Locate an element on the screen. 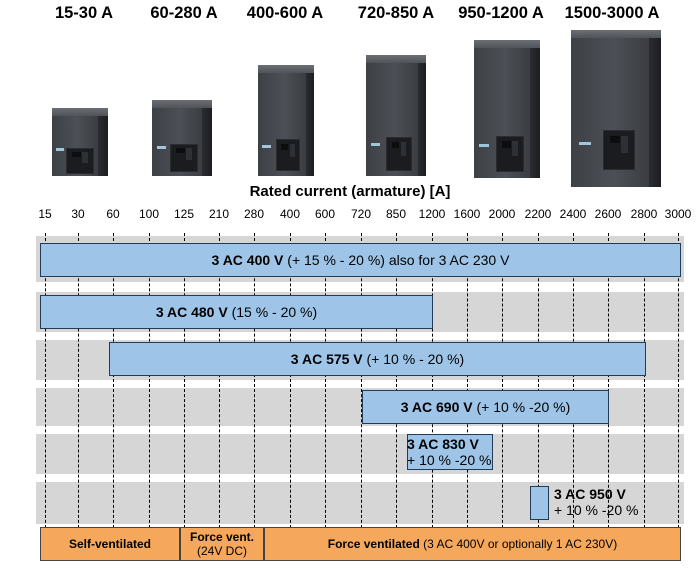 Image resolution: width=700 pixels, height=569 pixels. voltage-bar-title: 3 AC 400 V is located at coordinates (247, 260).